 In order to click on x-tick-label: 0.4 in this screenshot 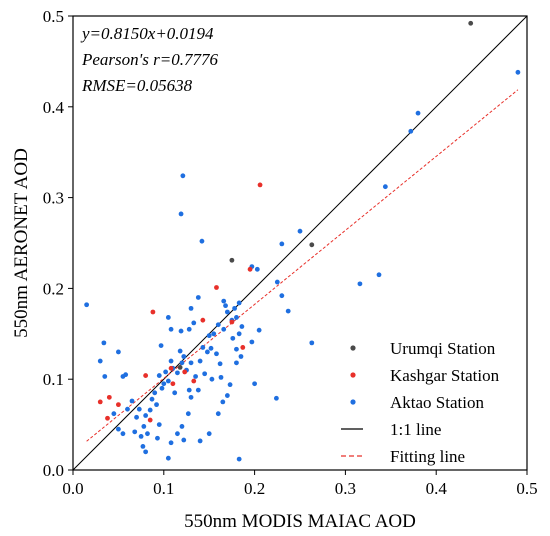, I will do `click(437, 488)`.